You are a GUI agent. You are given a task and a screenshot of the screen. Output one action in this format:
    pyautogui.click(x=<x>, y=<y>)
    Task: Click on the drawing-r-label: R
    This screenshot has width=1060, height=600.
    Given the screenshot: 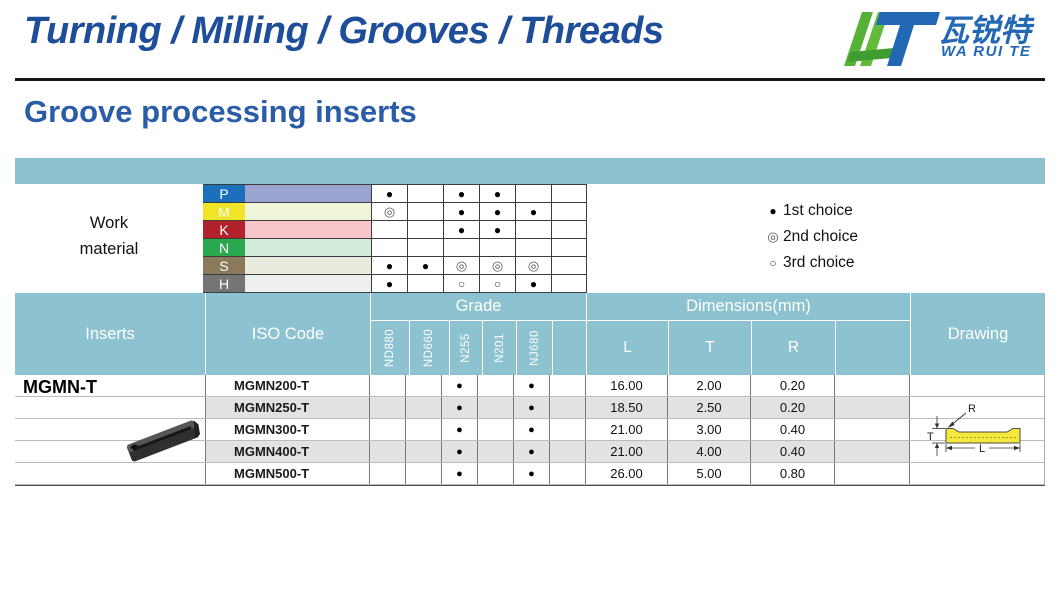 What is the action you would take?
    pyautogui.click(x=972, y=409)
    